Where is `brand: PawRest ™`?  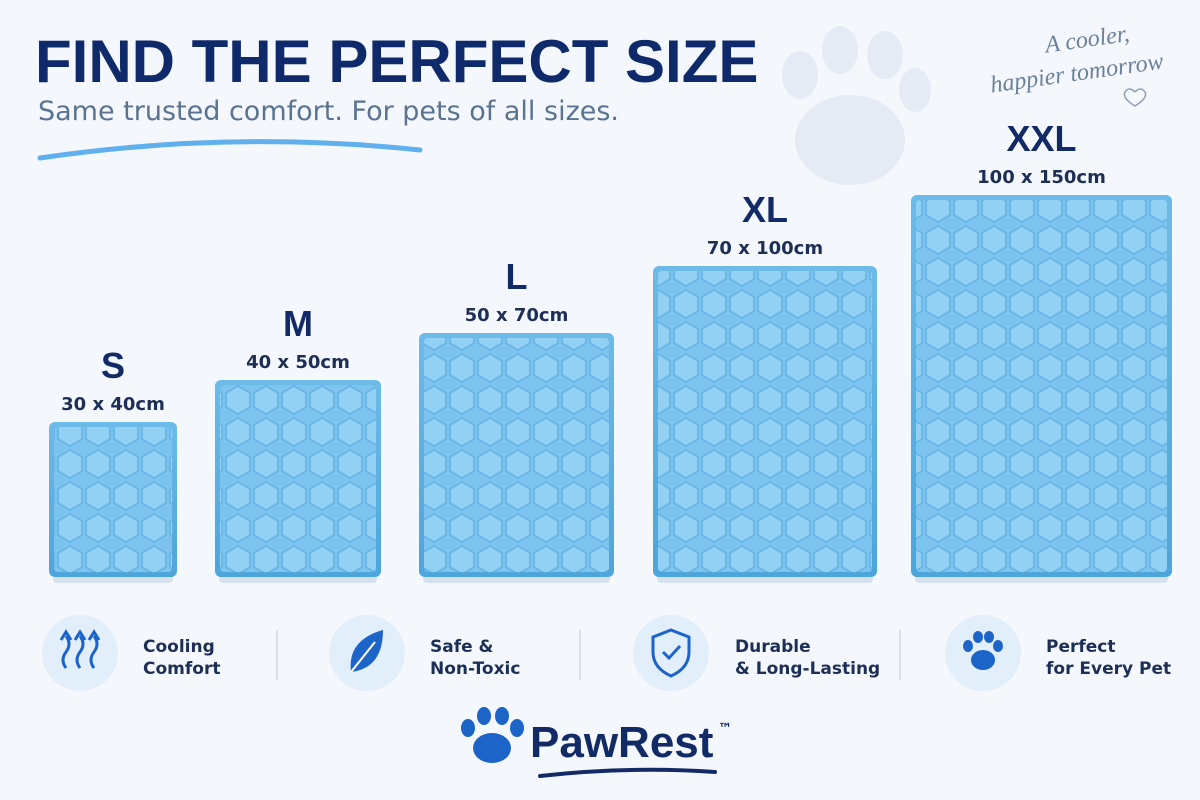
brand: PawRest ™ is located at coordinates (596, 742).